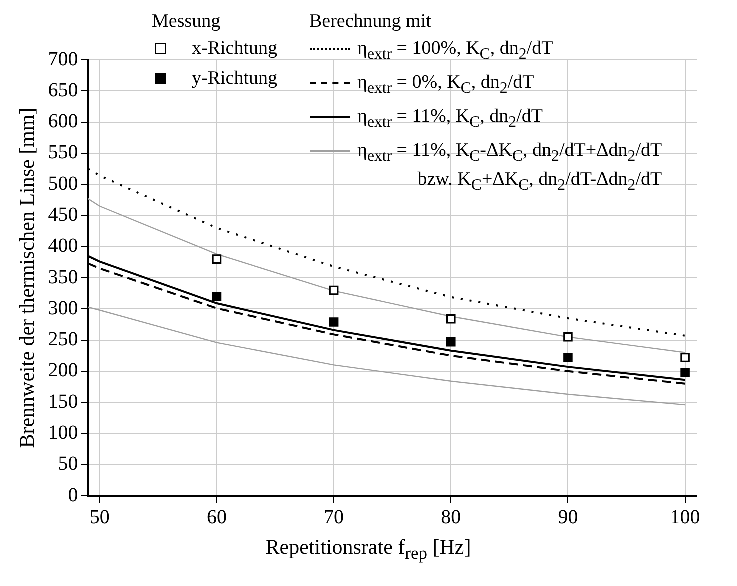 Image resolution: width=737 pixels, height=586 pixels. I want to click on x-tick-label: 70, so click(334, 517).